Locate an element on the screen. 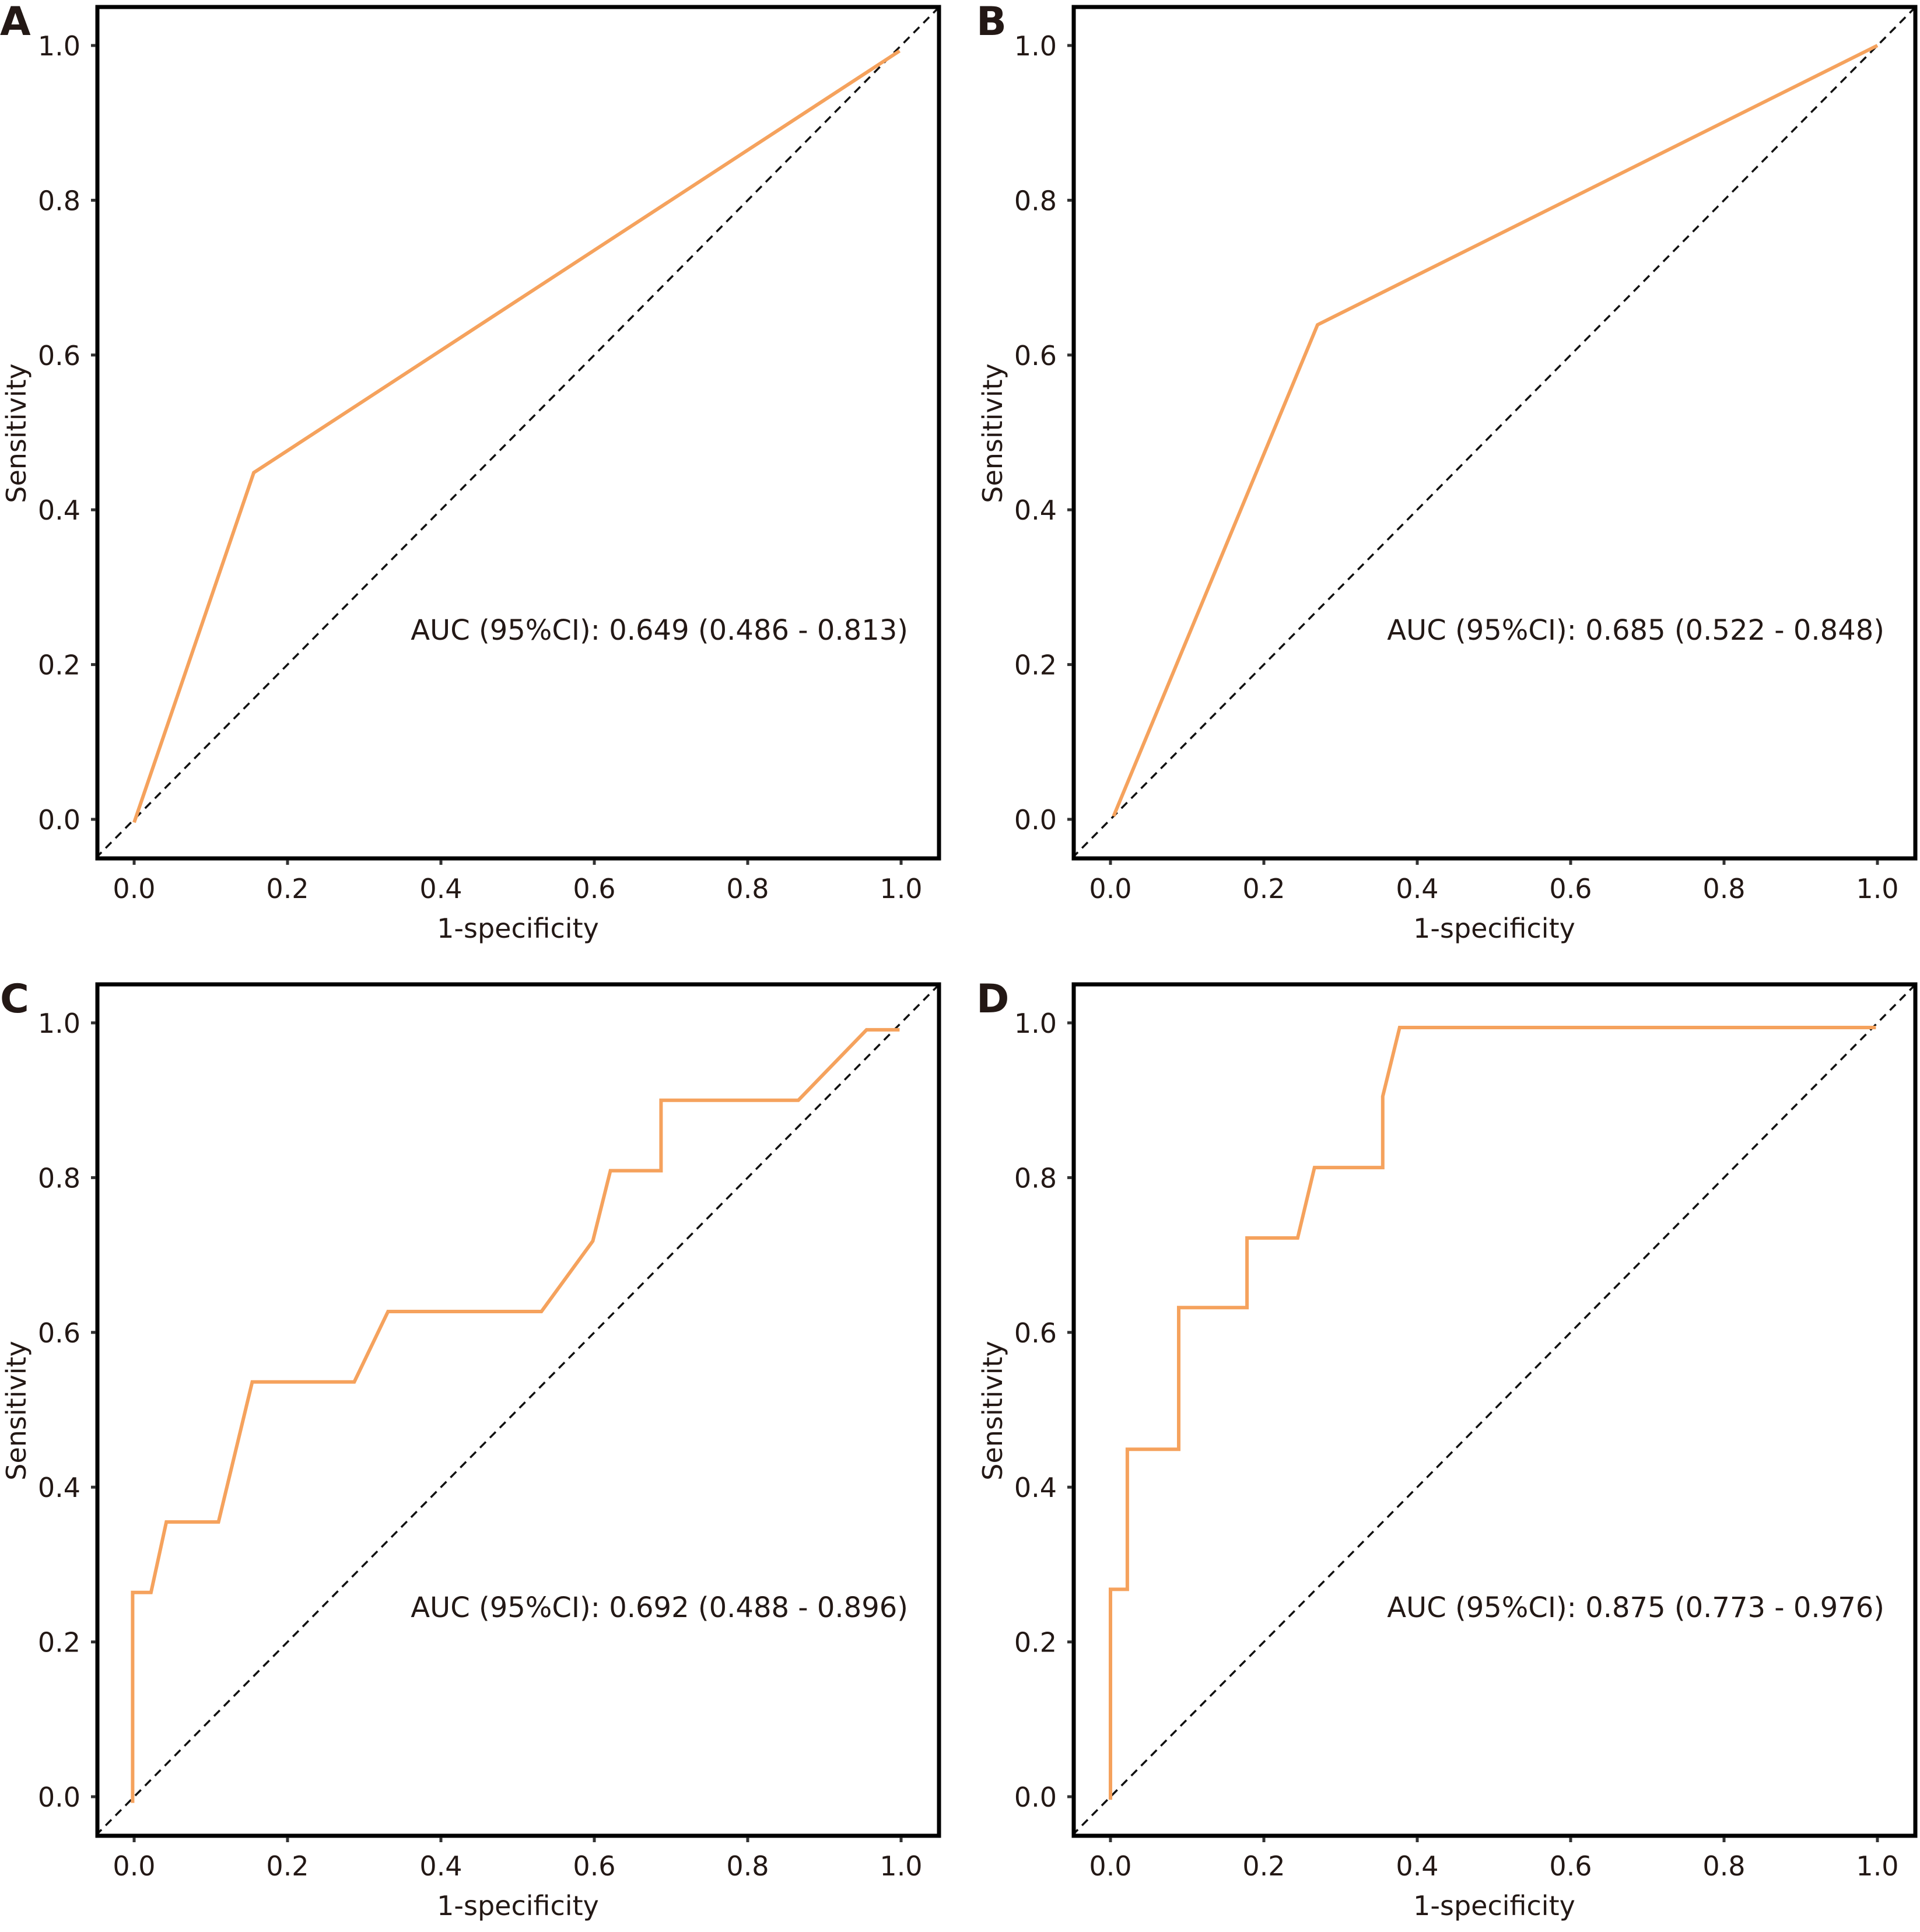 The width and height of the screenshot is (1920, 1932). auc-annotation: AUC (95%CI): 0.685 (0.522 - 0.848) is located at coordinates (1635, 631).